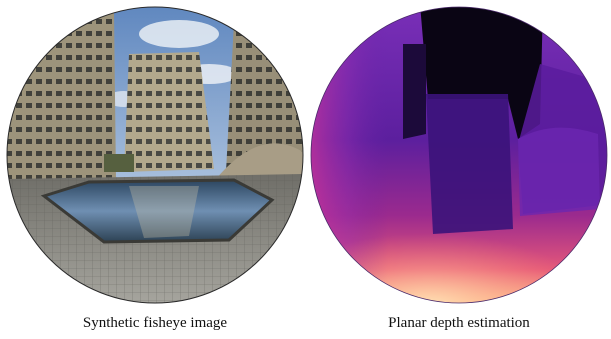  What do you see at coordinates (481, 73) in the screenshot?
I see `far-region` at bounding box center [481, 73].